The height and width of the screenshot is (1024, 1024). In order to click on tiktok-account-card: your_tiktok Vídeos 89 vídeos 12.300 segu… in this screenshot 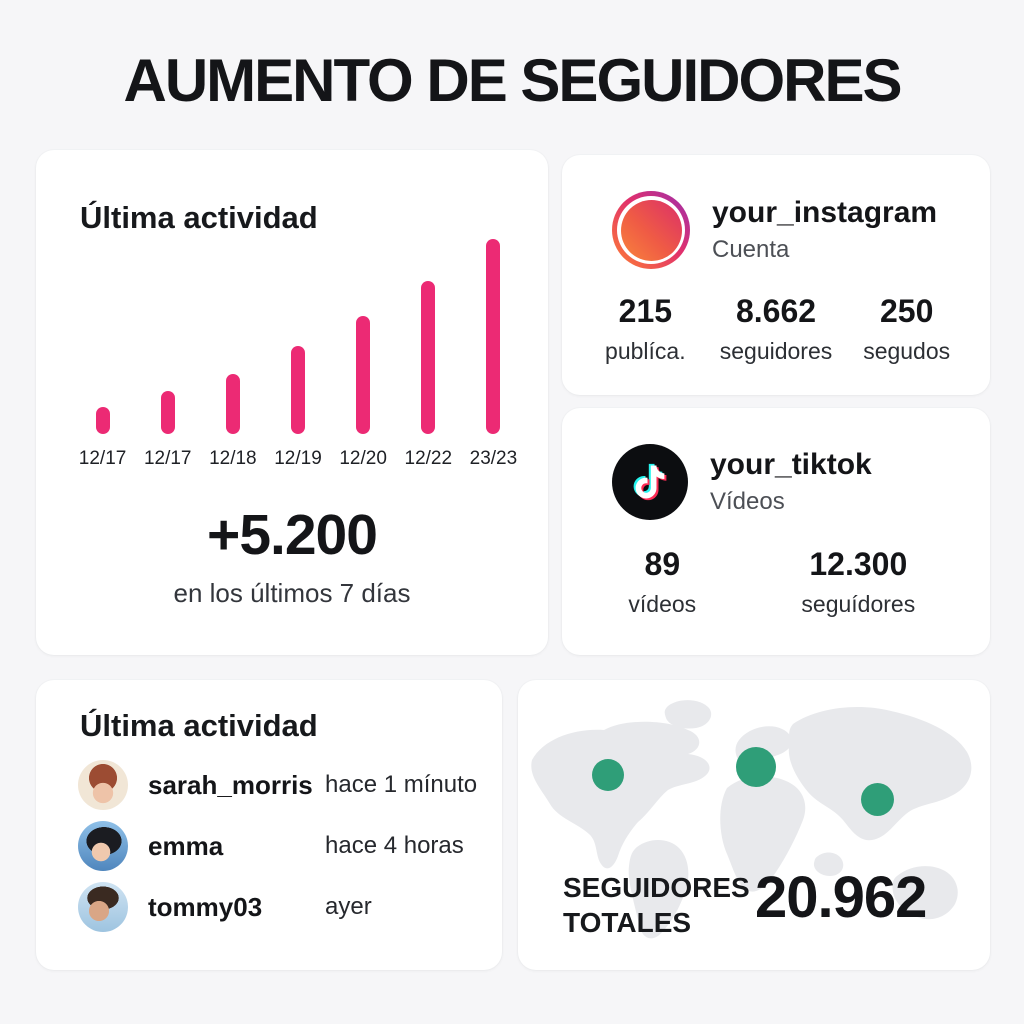, I will do `click(776, 531)`.